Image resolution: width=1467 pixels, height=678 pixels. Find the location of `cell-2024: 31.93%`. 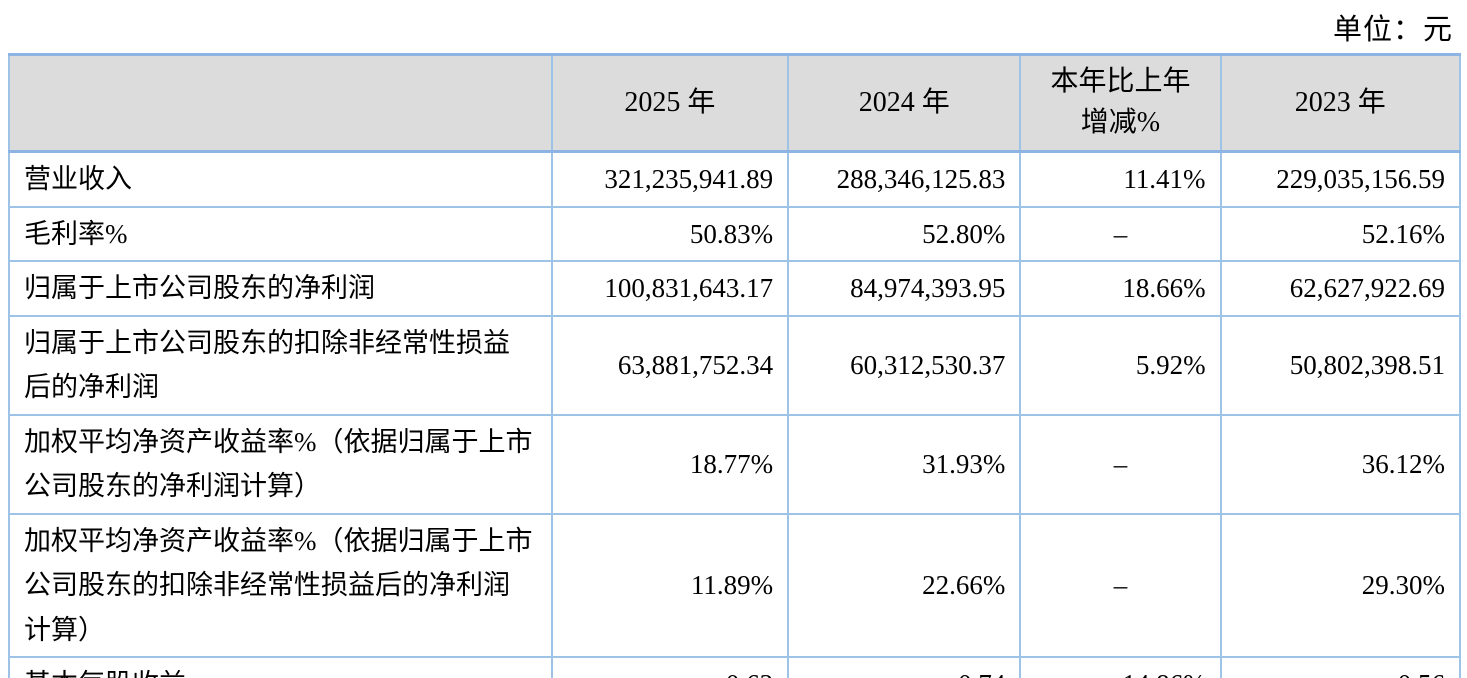

cell-2024: 31.93% is located at coordinates (904, 464).